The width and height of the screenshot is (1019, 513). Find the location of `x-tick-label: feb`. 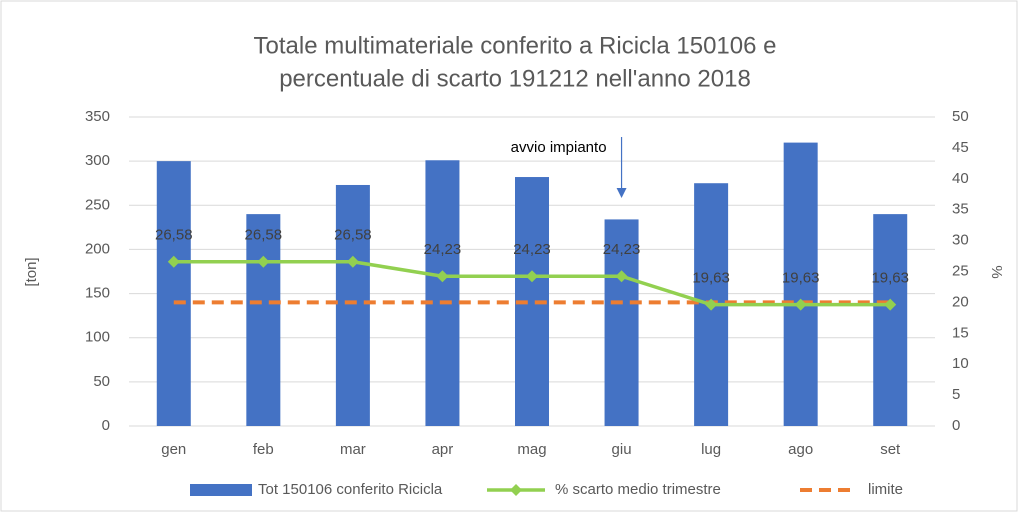

x-tick-label: feb is located at coordinates (263, 449).